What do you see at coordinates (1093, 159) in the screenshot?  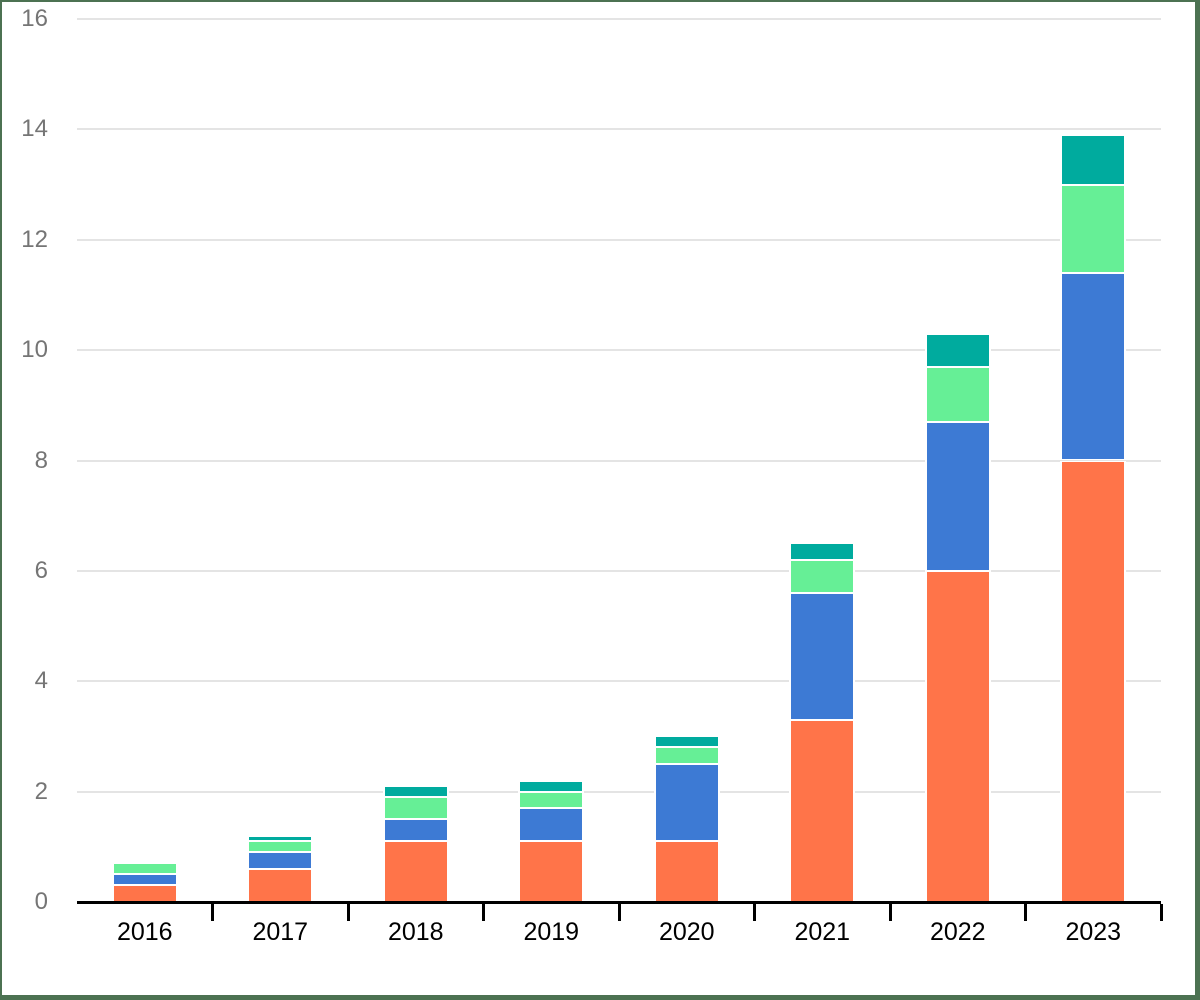 I see `bar-segment-2023-teal` at bounding box center [1093, 159].